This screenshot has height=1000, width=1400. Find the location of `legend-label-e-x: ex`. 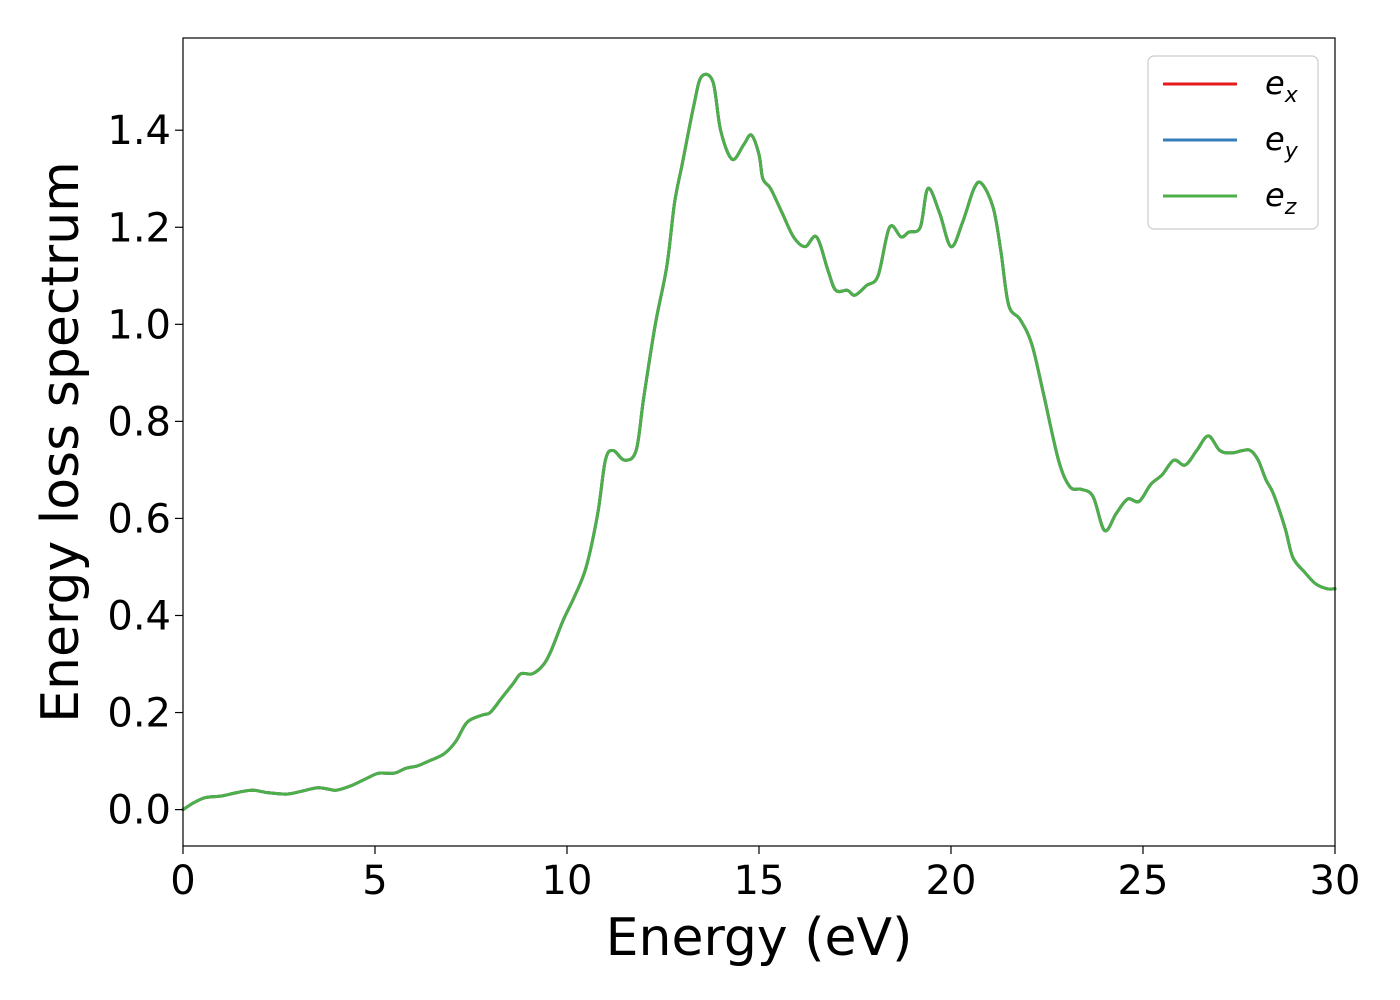

legend-label-e-x: ex is located at coordinates (1282, 86).